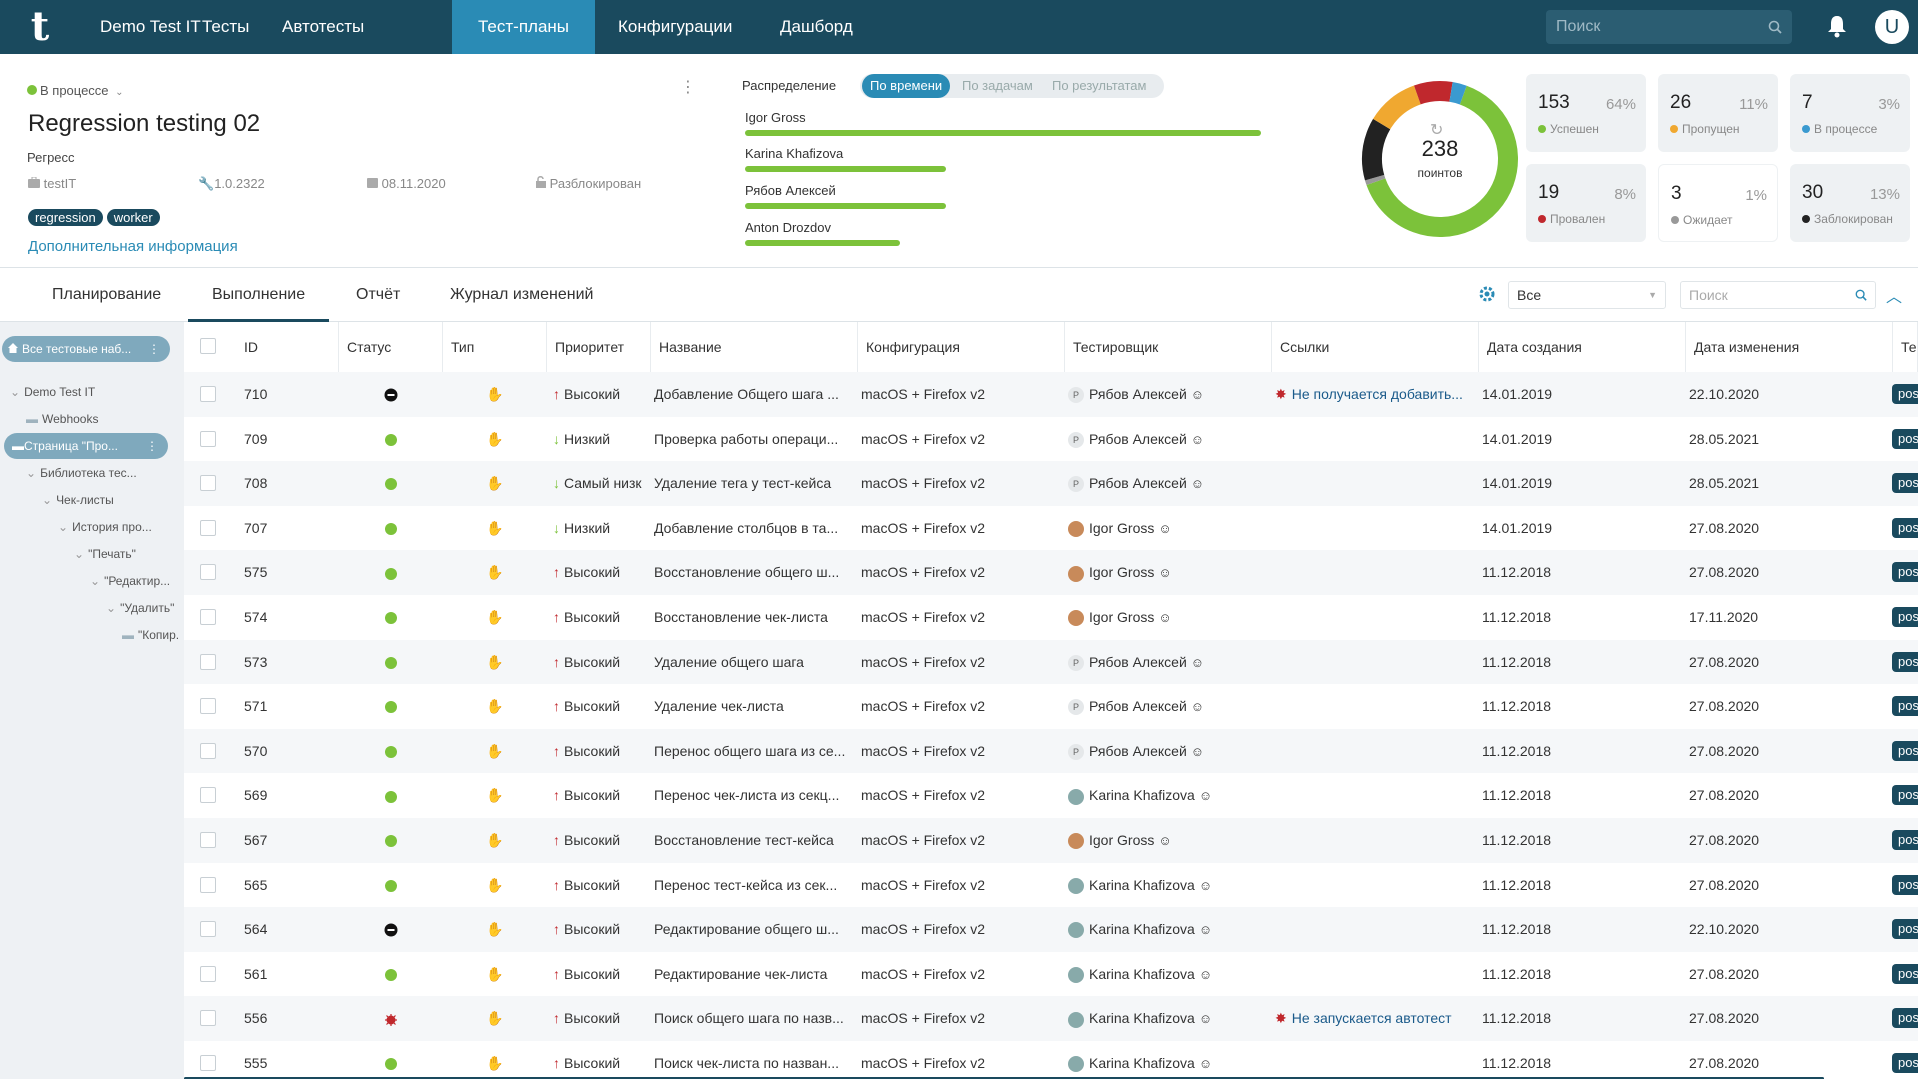 Image resolution: width=1918 pixels, height=1079 pixels. I want to click on sidebar-item: ⌄ "Печать", so click(126, 554).